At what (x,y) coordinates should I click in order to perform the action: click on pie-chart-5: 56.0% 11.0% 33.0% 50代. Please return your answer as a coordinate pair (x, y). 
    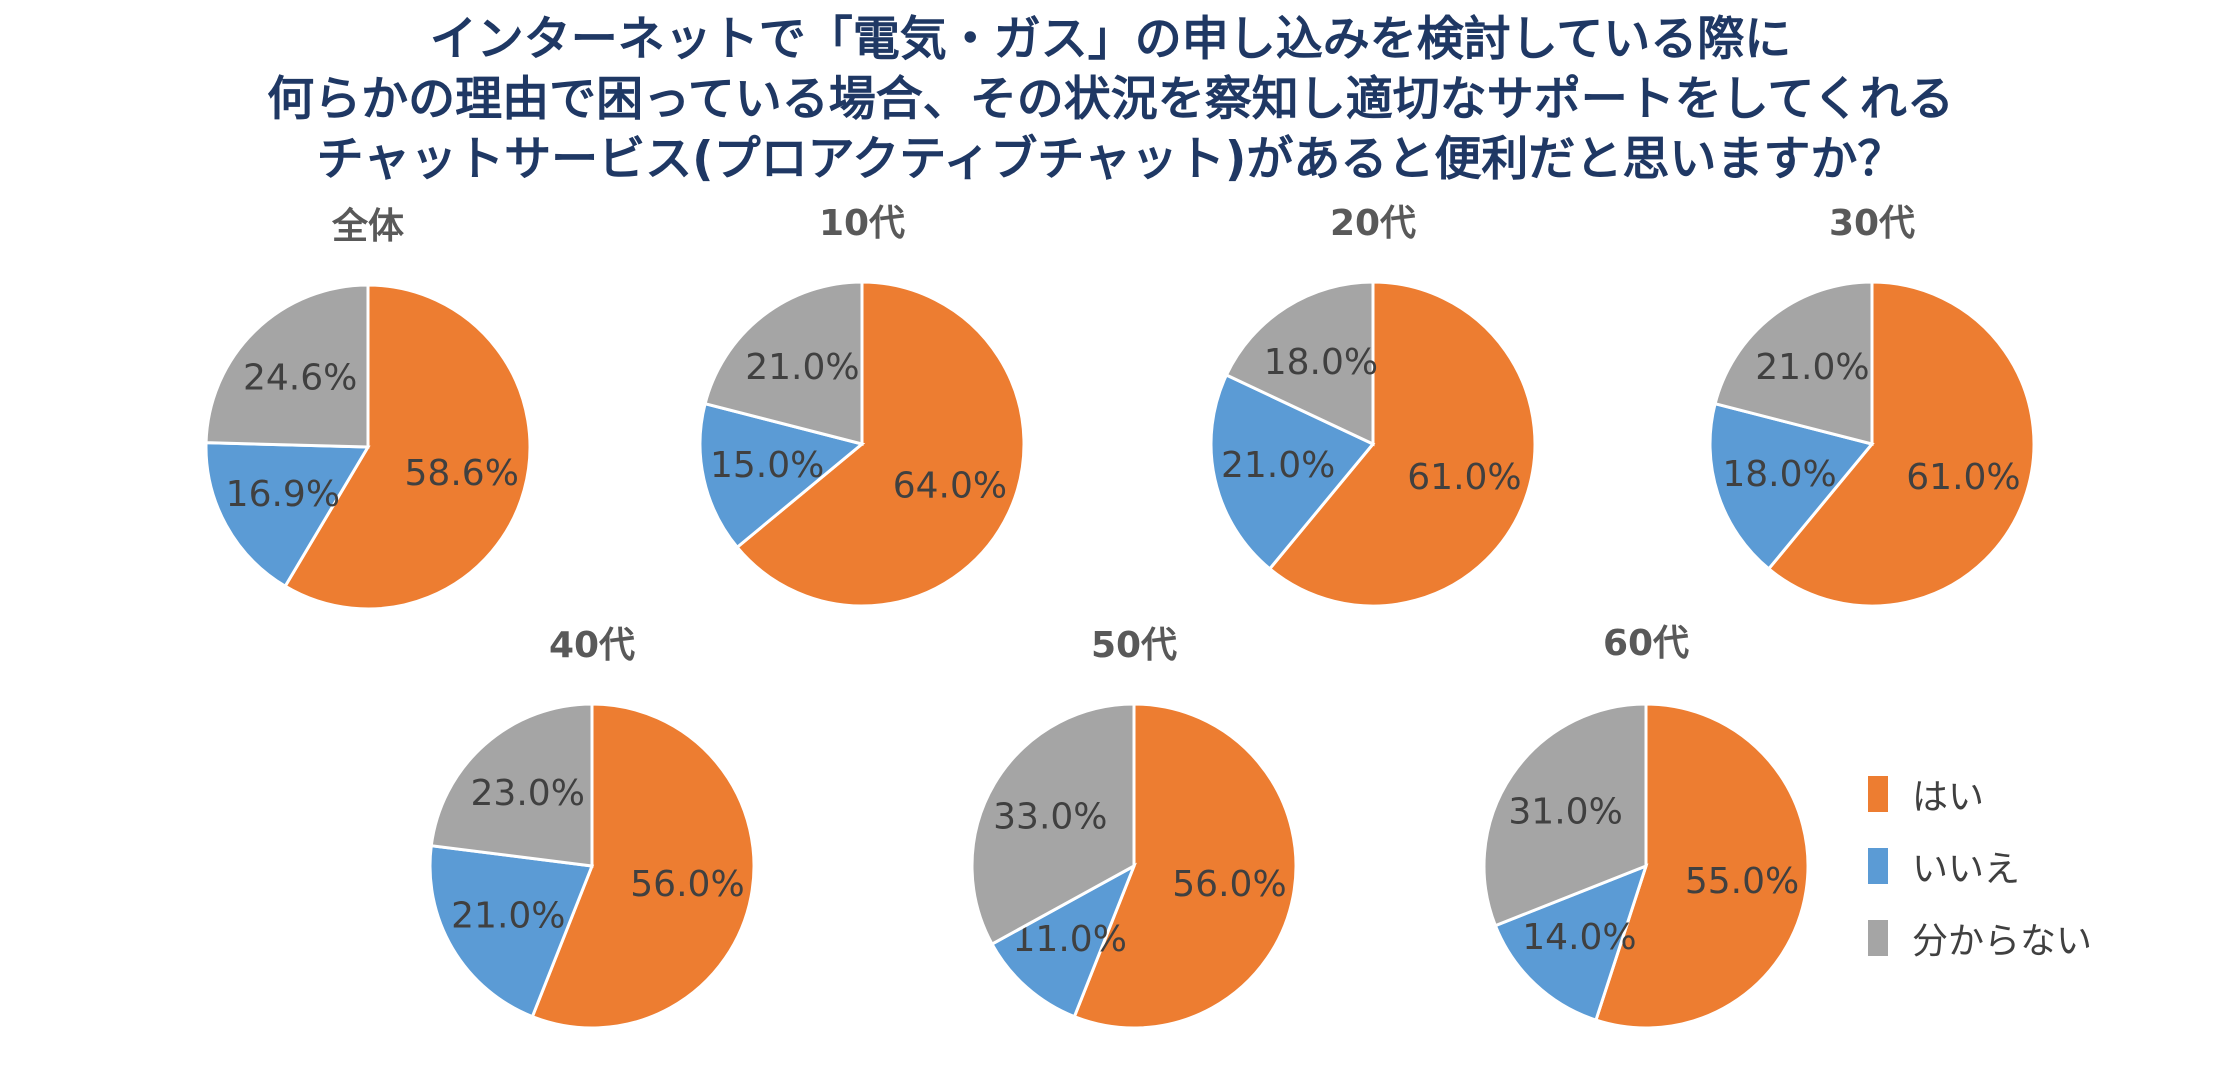
    Looking at the image, I should click on (1134, 827).